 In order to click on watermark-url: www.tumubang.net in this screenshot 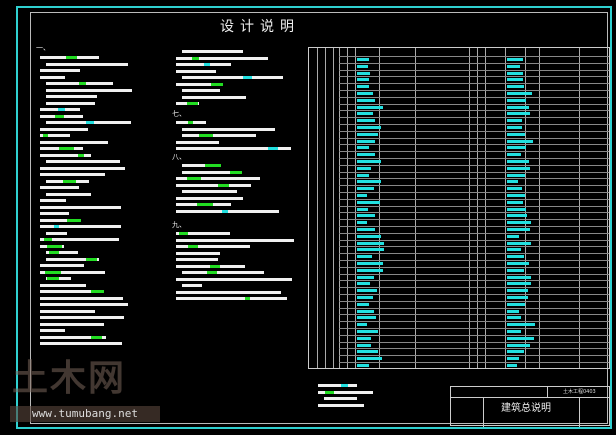, I will do `click(85, 414)`.